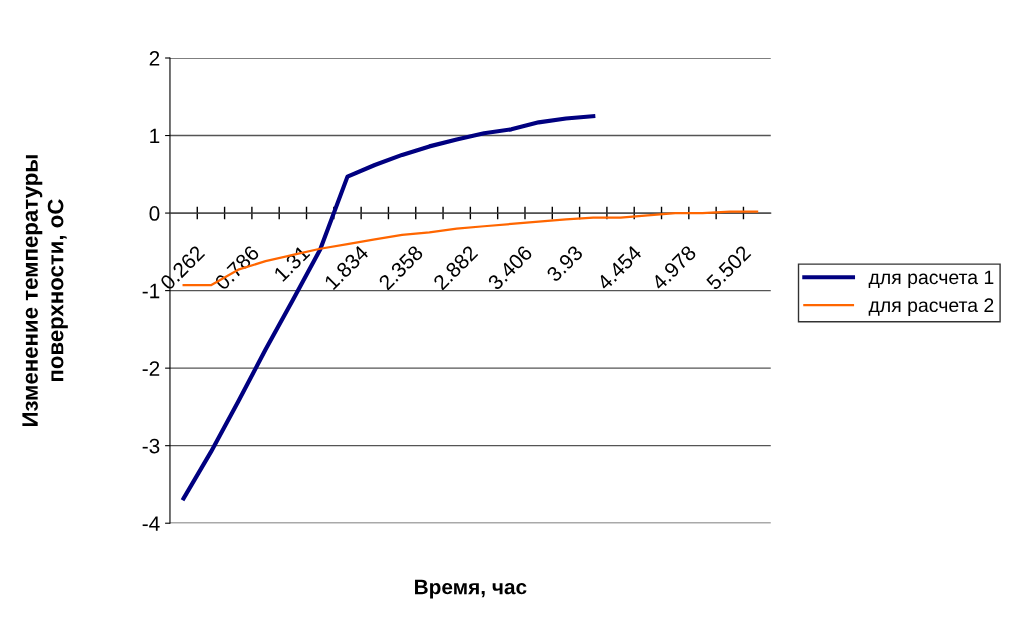  I want to click on legend-label: для расчета 1, so click(931, 279).